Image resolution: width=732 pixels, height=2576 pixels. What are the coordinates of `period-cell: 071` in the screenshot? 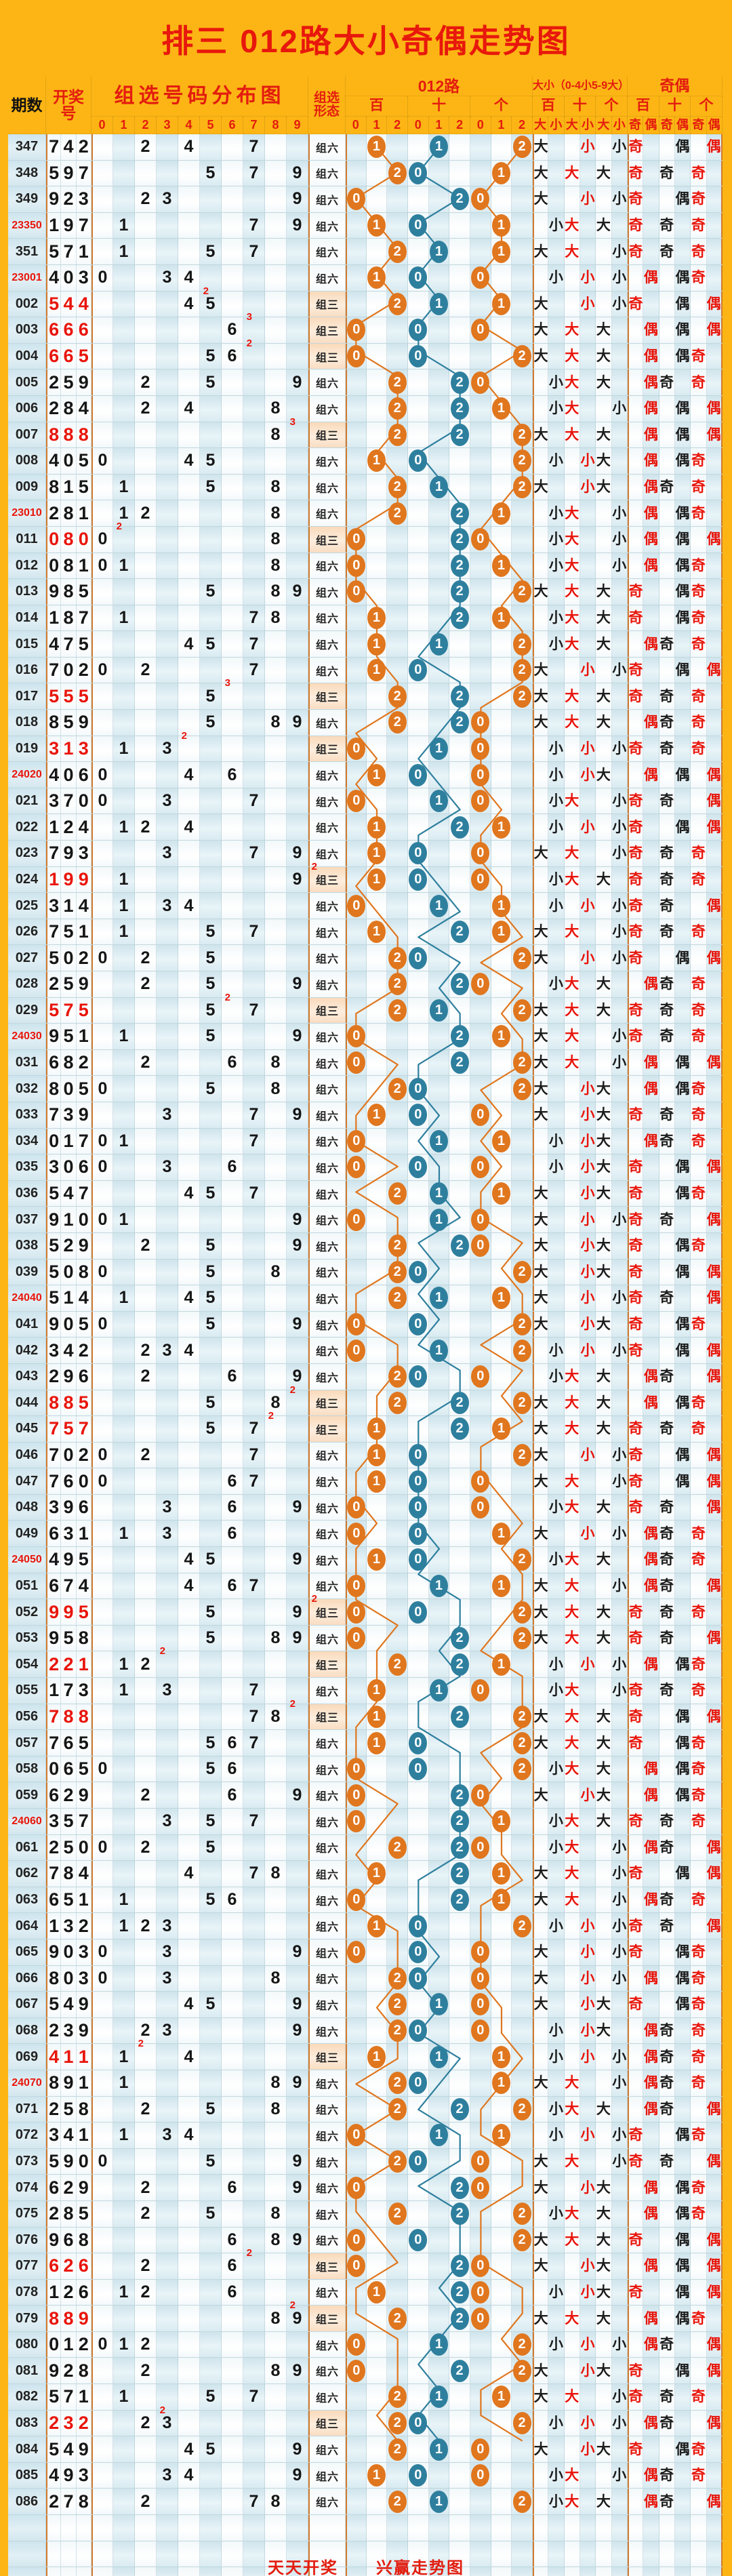 It's located at (27, 2109).